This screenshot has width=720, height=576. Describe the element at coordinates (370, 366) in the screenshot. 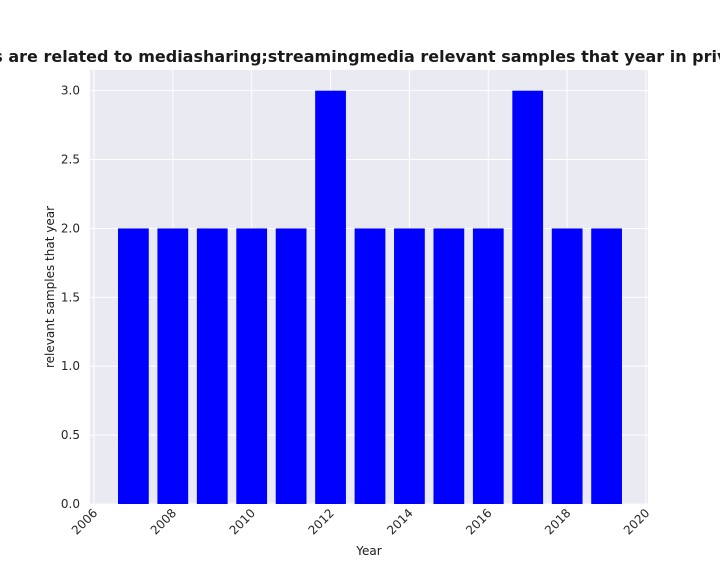

I see `bar-2013` at that location.